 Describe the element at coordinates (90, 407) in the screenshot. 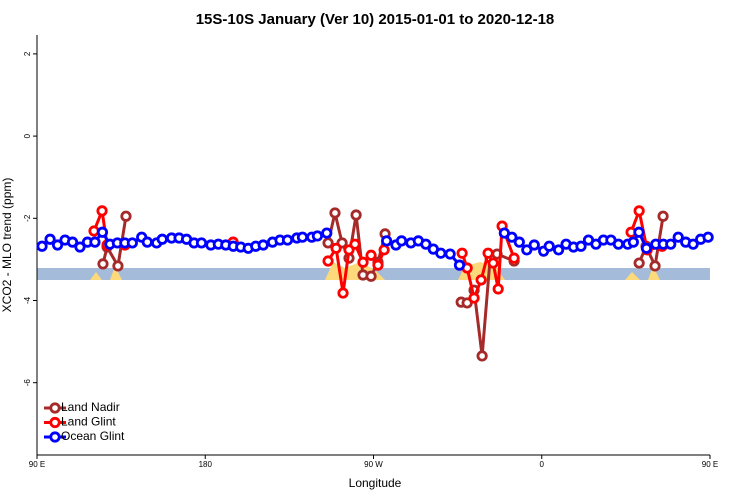

I see `legend-label: Land Nadir` at that location.